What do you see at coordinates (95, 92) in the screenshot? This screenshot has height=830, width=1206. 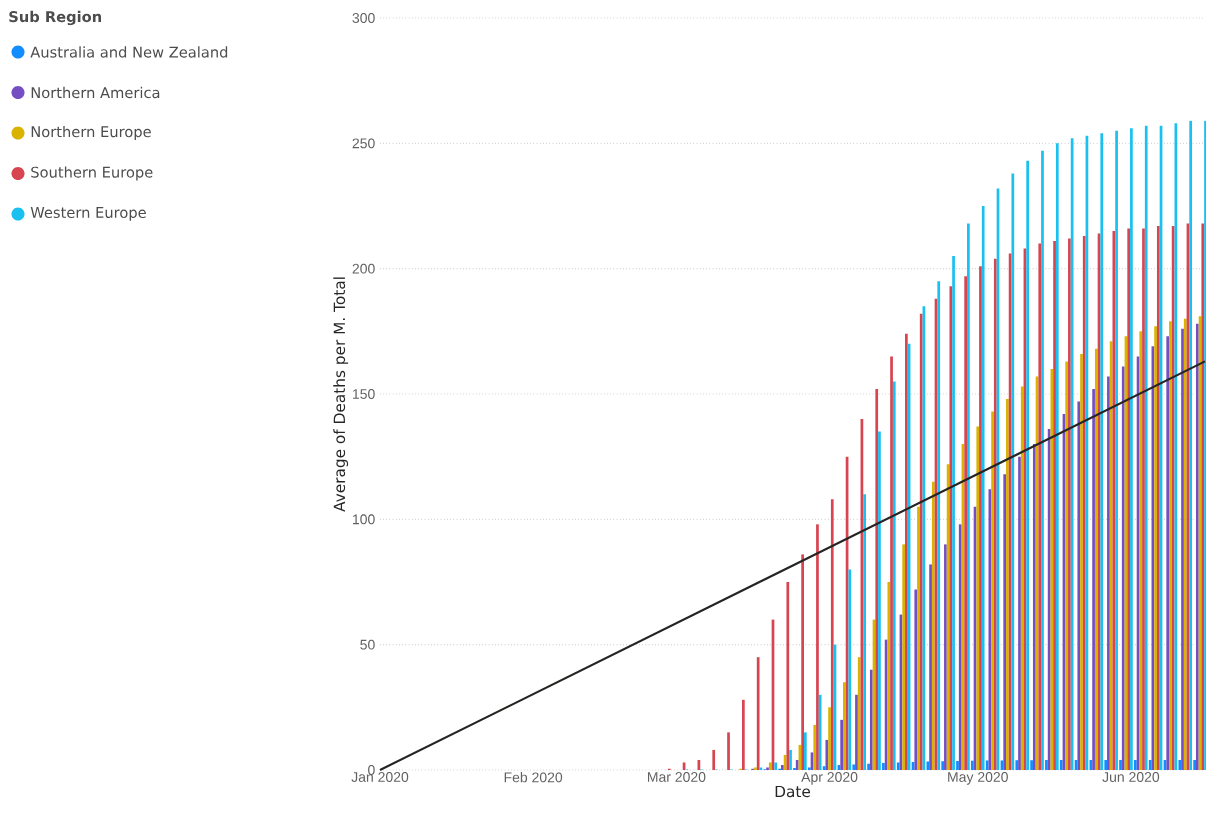 I see `legend-label: Northern America` at bounding box center [95, 92].